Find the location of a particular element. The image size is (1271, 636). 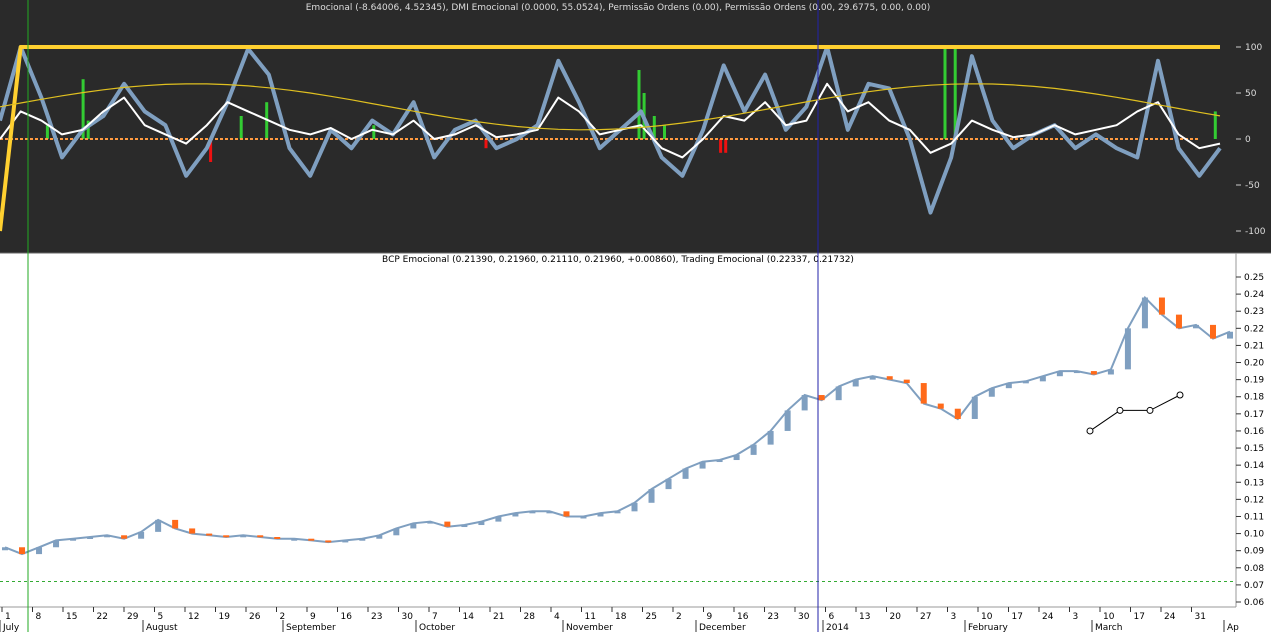

price-tick-label: 0.20 is located at coordinates (1254, 364).